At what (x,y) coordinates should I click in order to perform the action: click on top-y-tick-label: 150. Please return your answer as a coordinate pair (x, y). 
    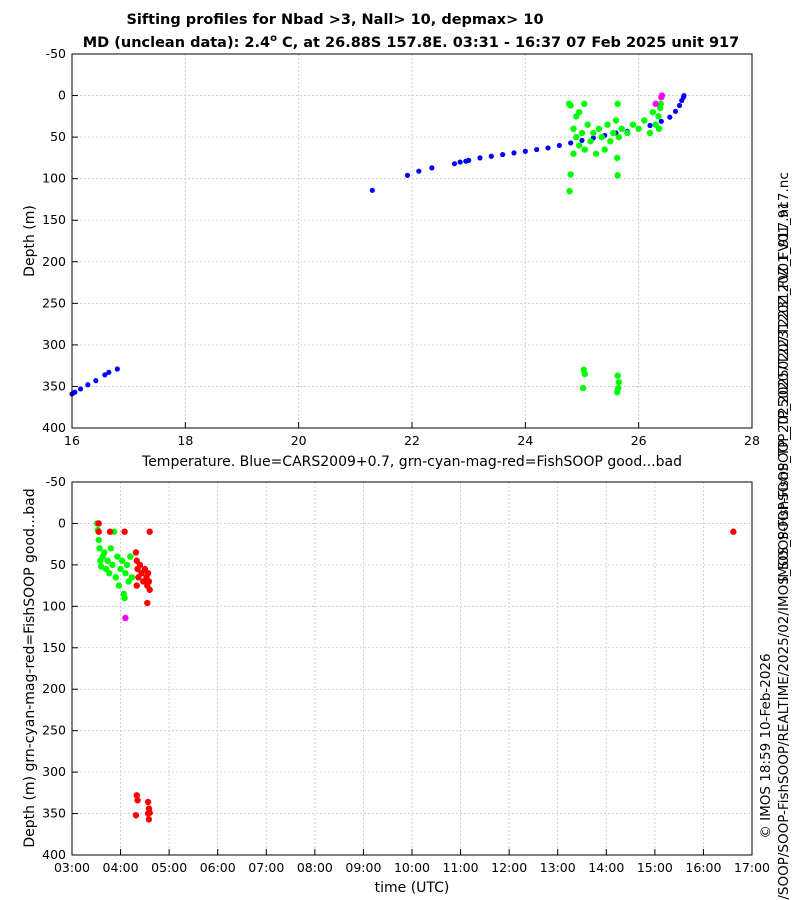
    Looking at the image, I should click on (54, 219).